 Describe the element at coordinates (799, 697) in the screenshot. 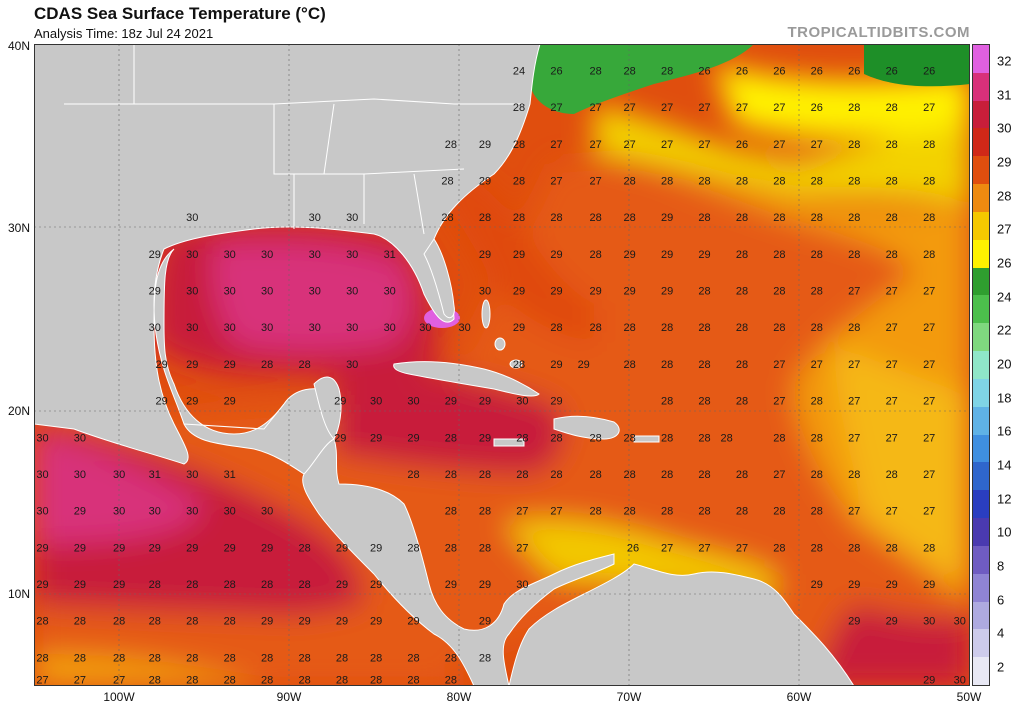

I see `lon-label-60w: 60W` at that location.